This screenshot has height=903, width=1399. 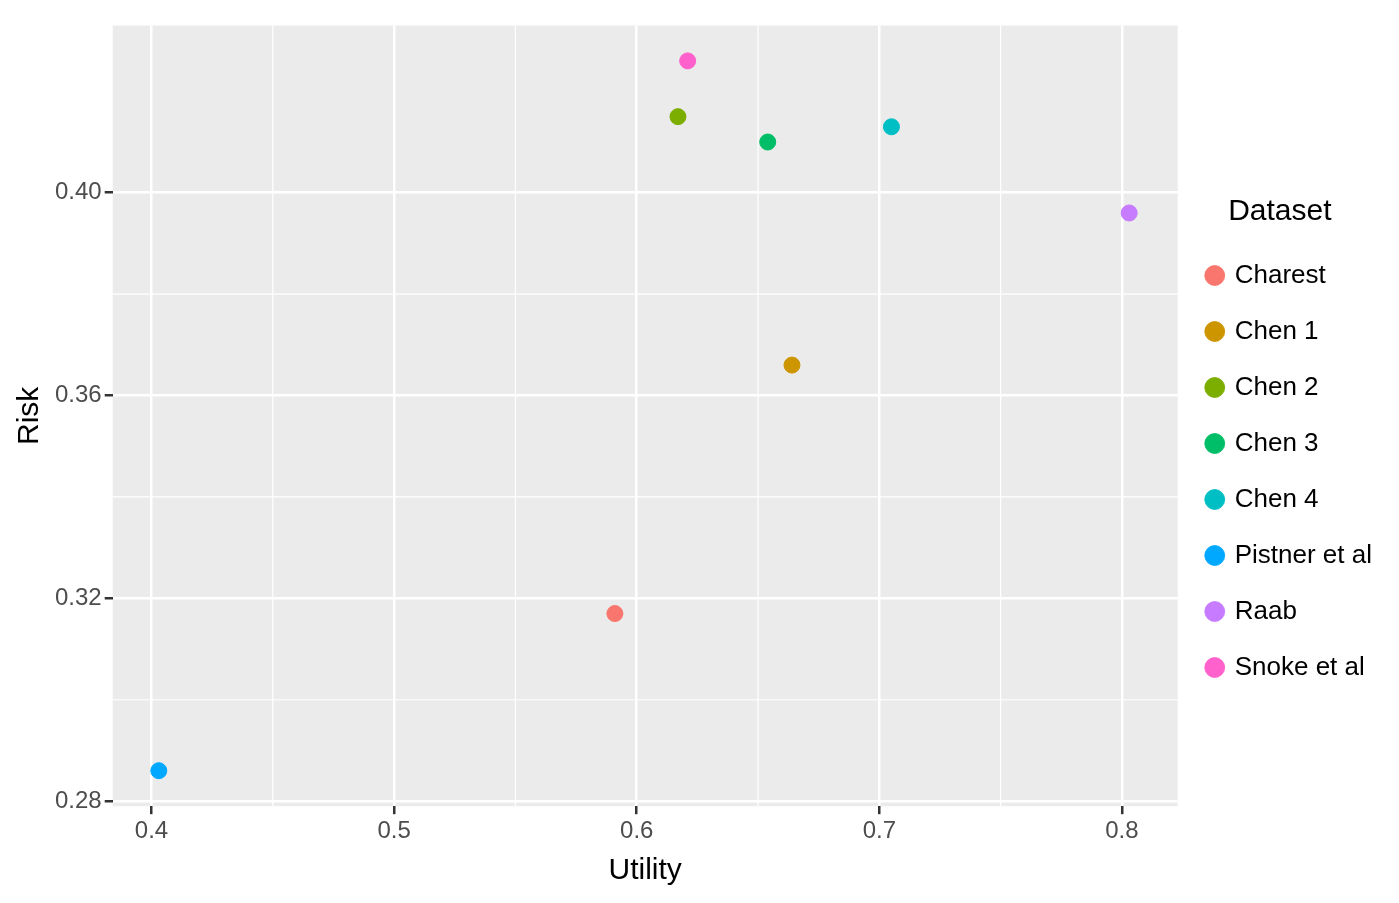 What do you see at coordinates (28, 415) in the screenshot?
I see `y-axis-title: Risk` at bounding box center [28, 415].